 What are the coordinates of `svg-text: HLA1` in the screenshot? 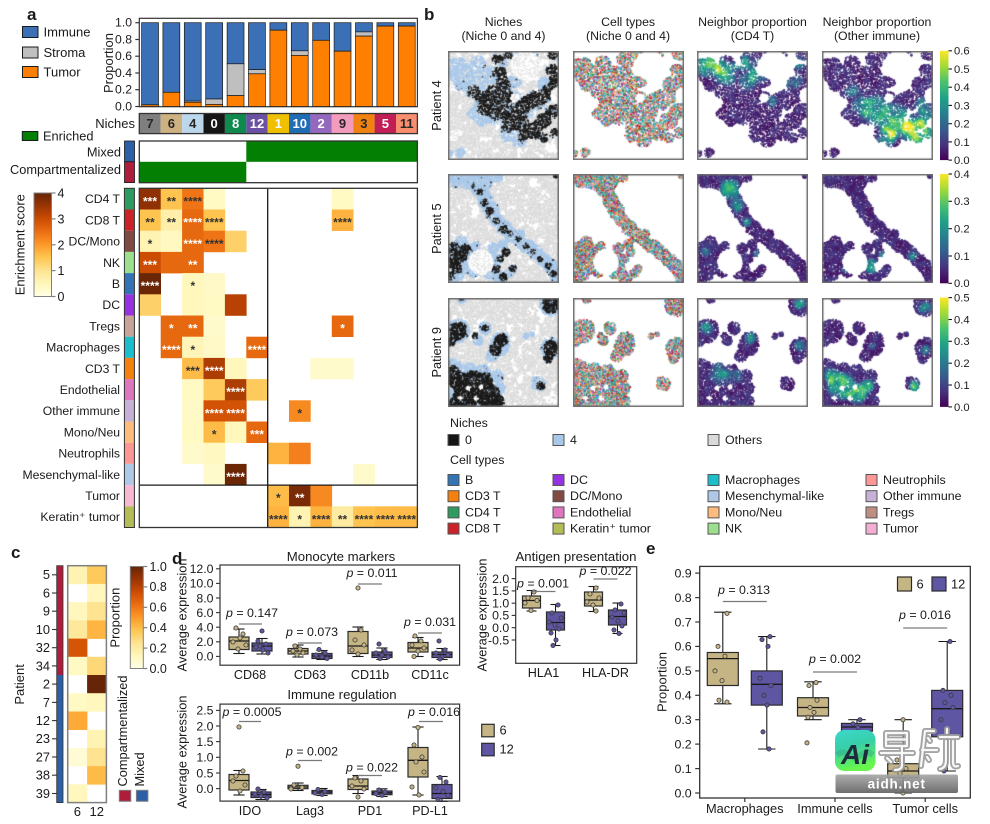 It's located at (544, 673).